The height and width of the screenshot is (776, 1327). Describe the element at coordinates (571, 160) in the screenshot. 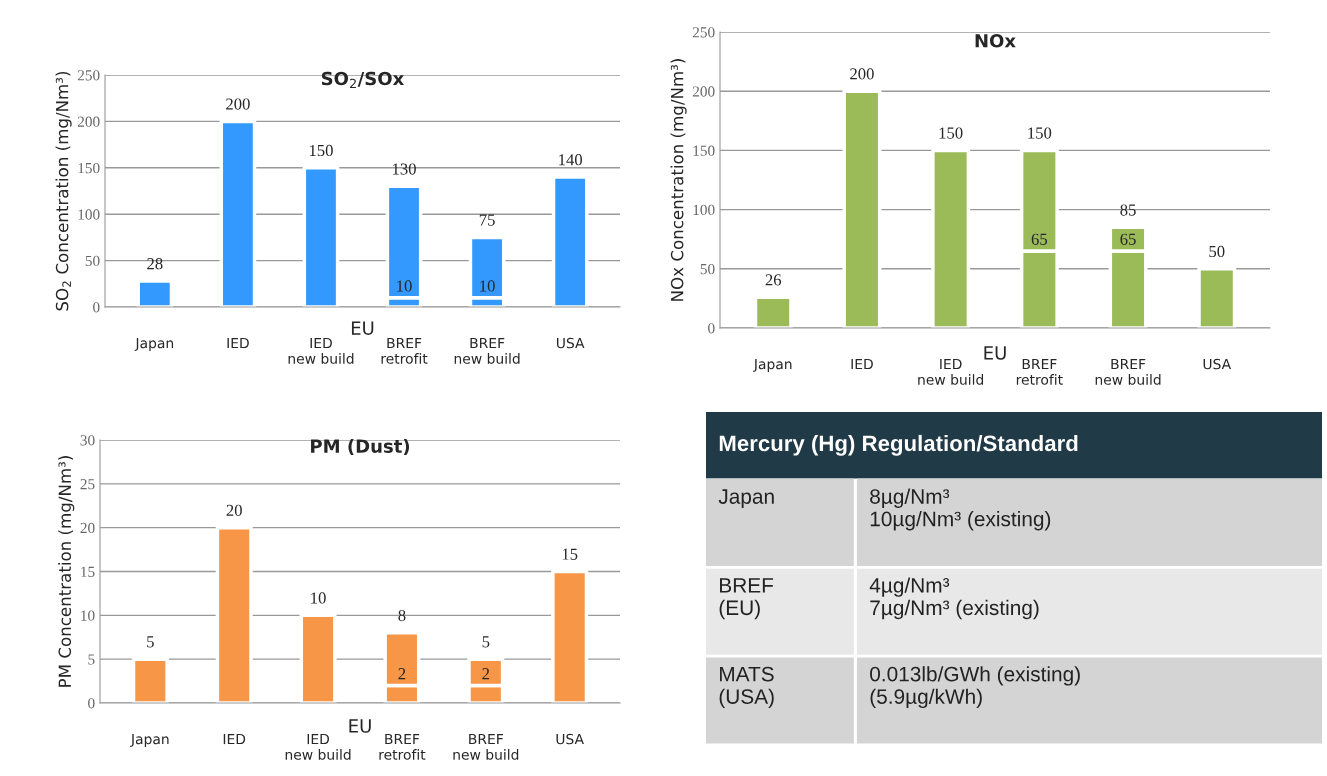

I see `total-label: 140` at that location.